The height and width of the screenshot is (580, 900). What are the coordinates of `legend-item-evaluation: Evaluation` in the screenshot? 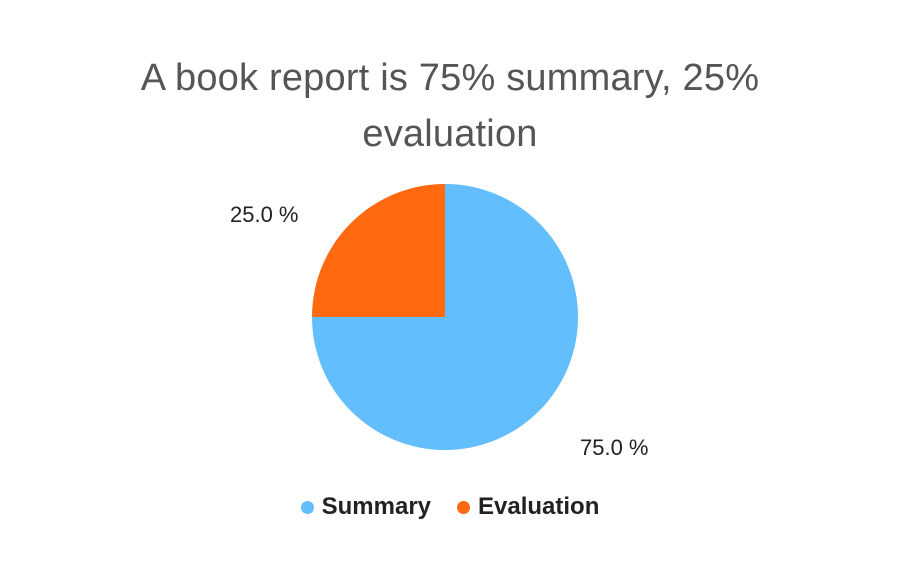 It's located at (528, 507).